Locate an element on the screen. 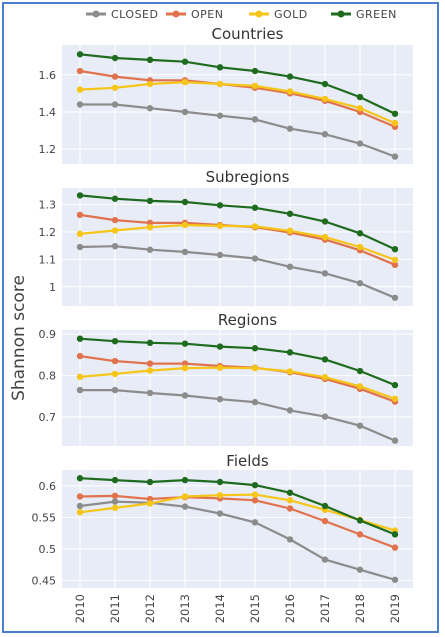 The height and width of the screenshot is (637, 445). legend-marker-closed is located at coordinates (96, 14).